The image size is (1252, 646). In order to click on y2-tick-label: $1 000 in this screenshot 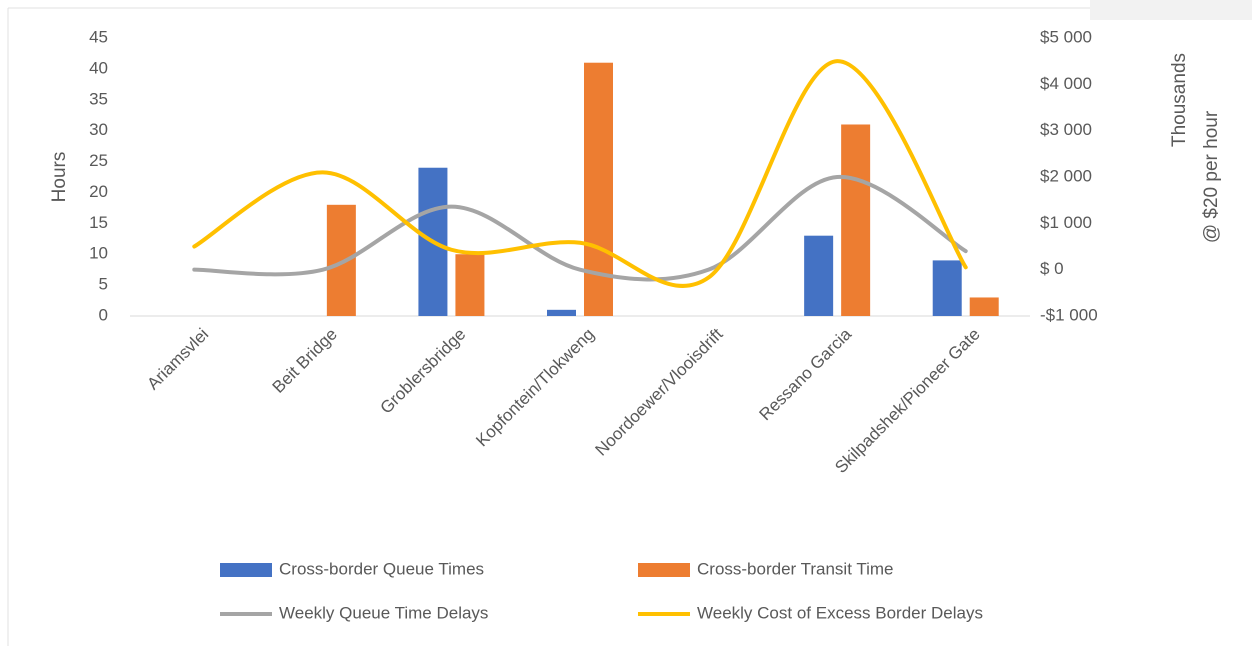, I will do `click(1066, 222)`.